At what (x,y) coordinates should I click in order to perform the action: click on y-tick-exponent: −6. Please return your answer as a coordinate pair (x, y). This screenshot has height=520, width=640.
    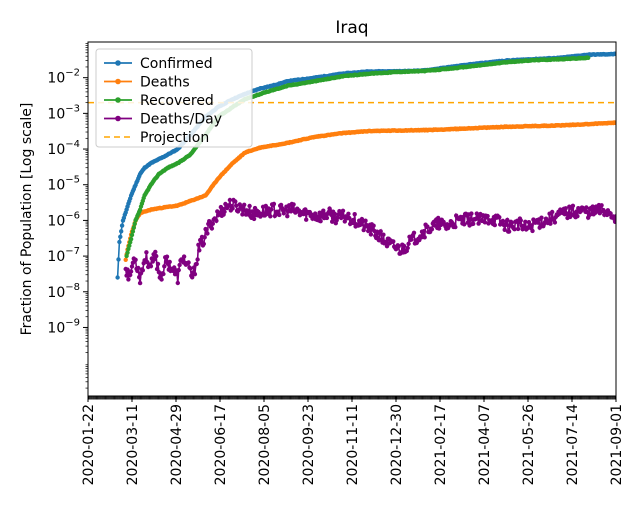
    Looking at the image, I should click on (72, 215).